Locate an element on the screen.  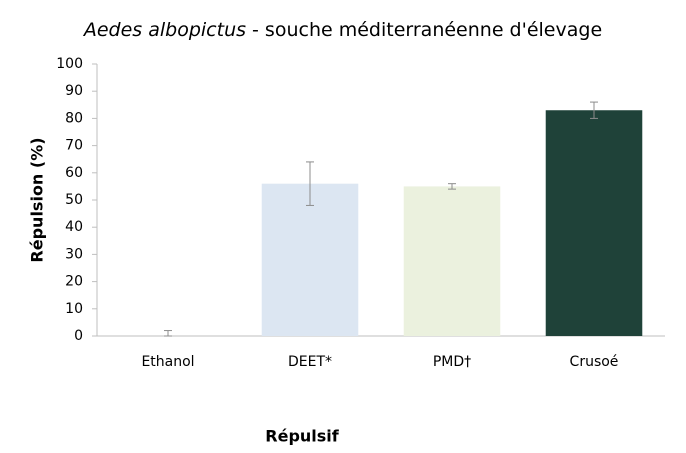
title-species: Aedes albopictus is located at coordinates (164, 30).